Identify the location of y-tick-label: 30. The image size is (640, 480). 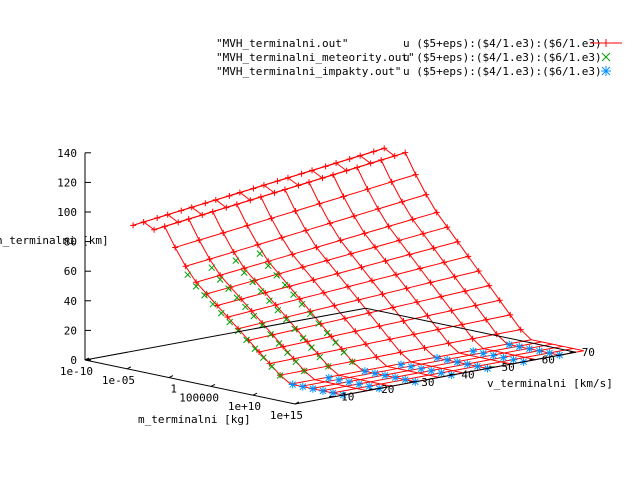
(427, 382).